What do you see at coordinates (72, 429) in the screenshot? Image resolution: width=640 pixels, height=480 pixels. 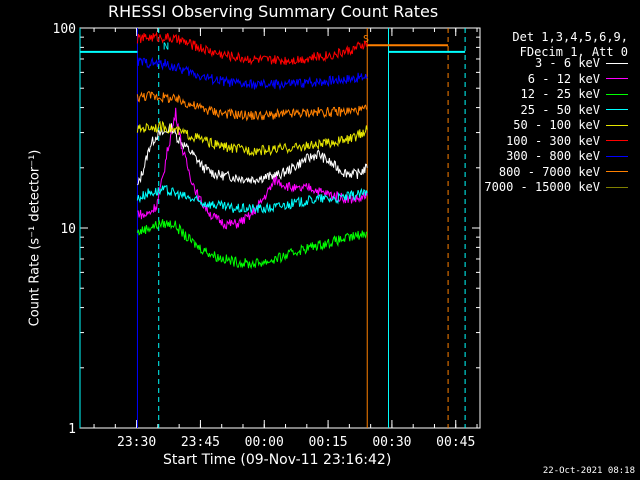 I see `y-tick-label: 1` at bounding box center [72, 429].